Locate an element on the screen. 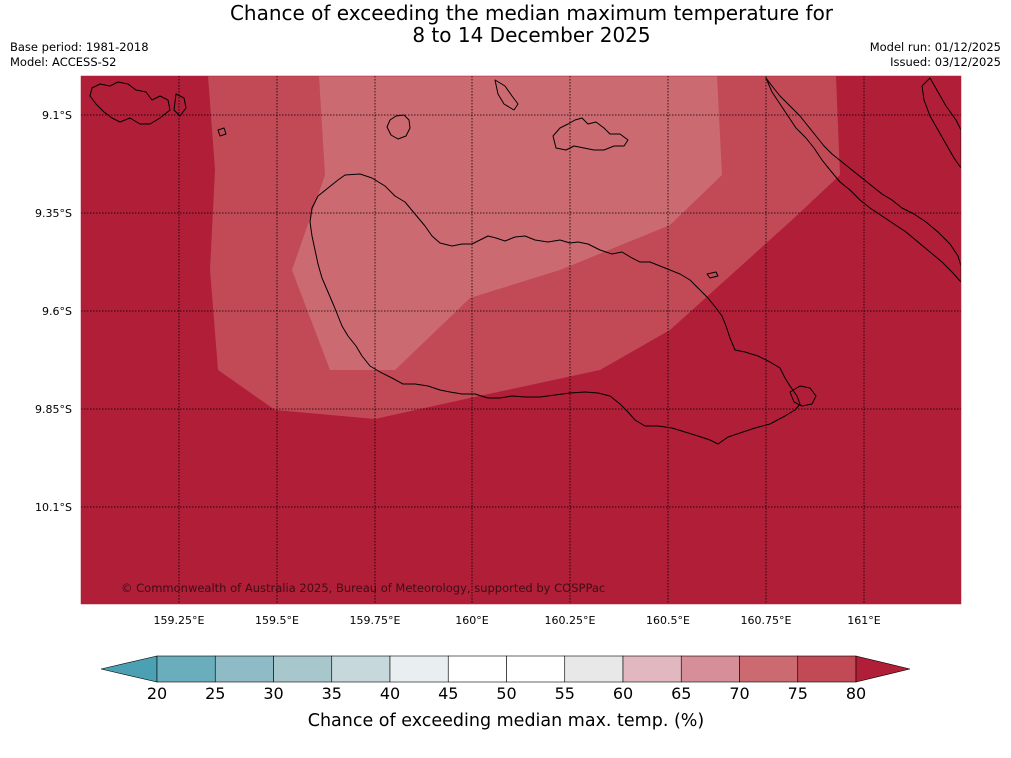 This screenshot has height=758, width=1011. meta-left: Base period: 1981-2018 Model: ACCESS-S2 is located at coordinates (79, 55).